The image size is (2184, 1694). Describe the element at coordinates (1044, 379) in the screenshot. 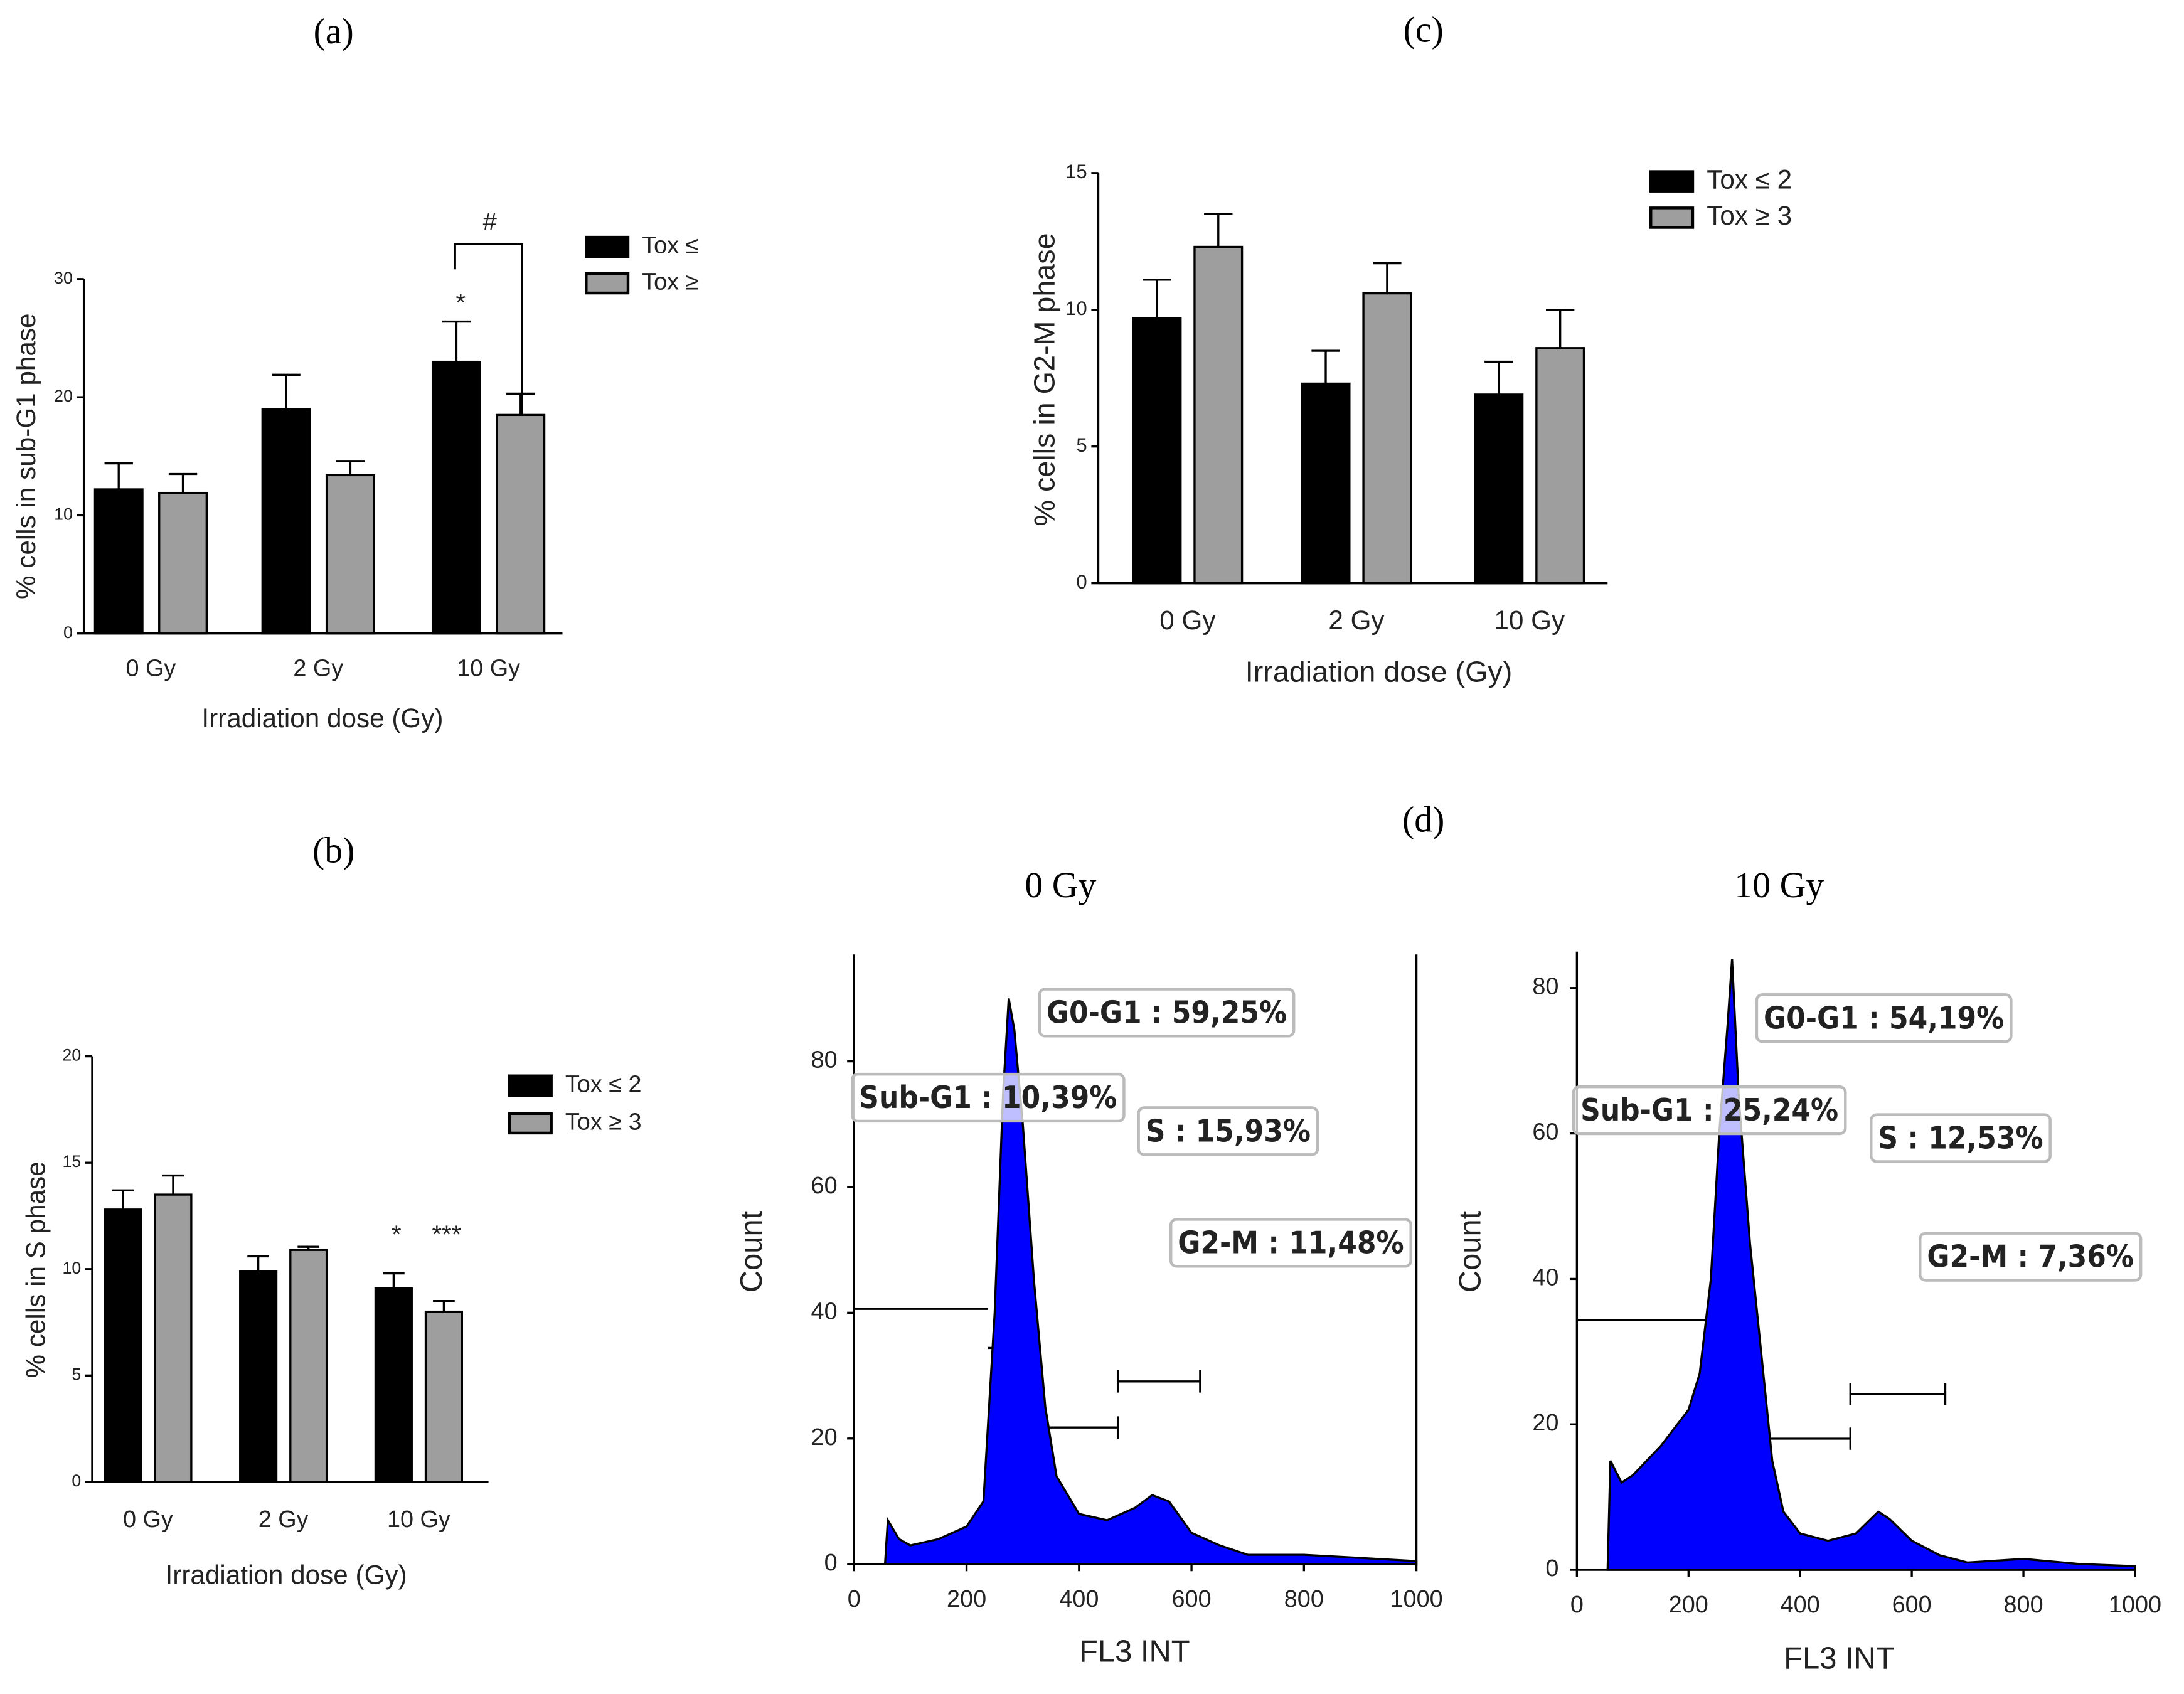

I see `y-axis-label: % cells in G2-M phase` at that location.